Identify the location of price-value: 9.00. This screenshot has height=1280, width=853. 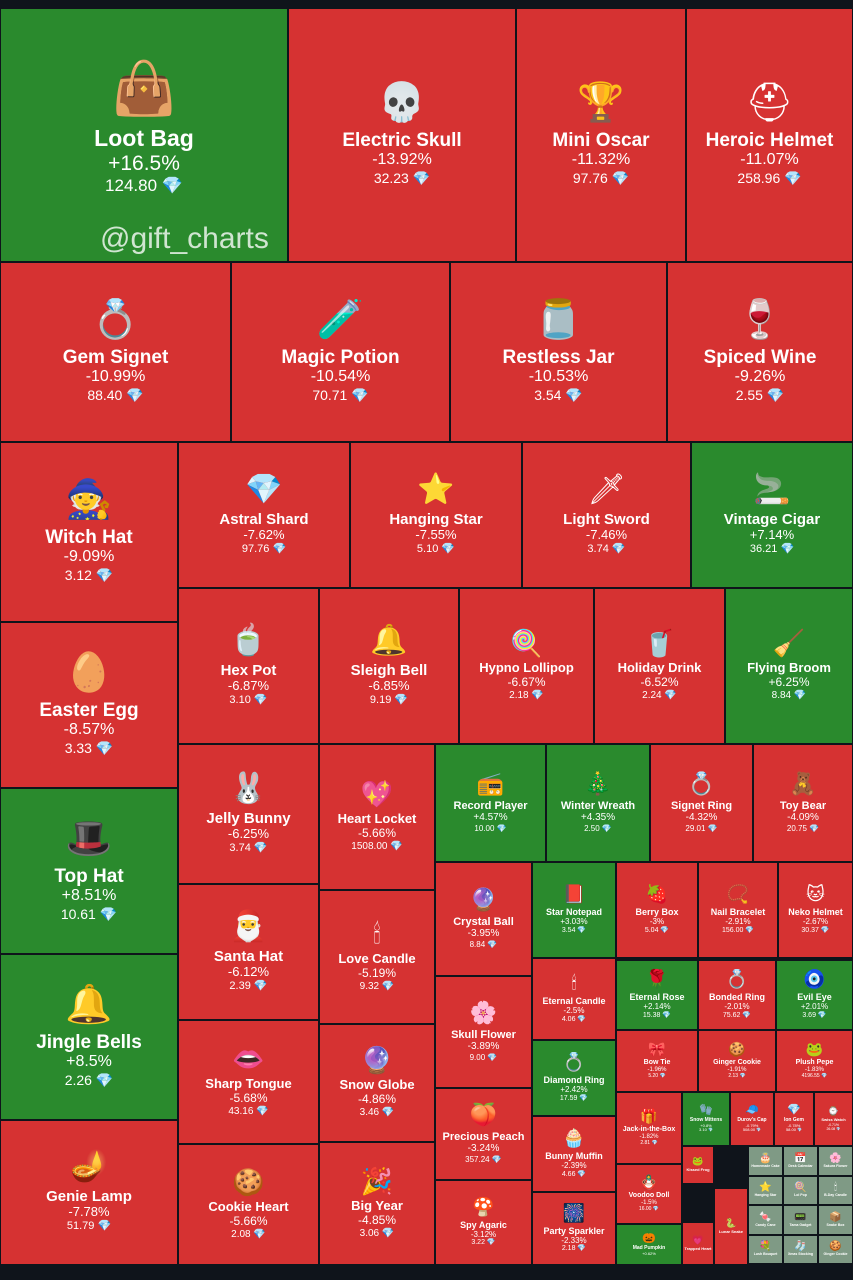
(478, 1057).